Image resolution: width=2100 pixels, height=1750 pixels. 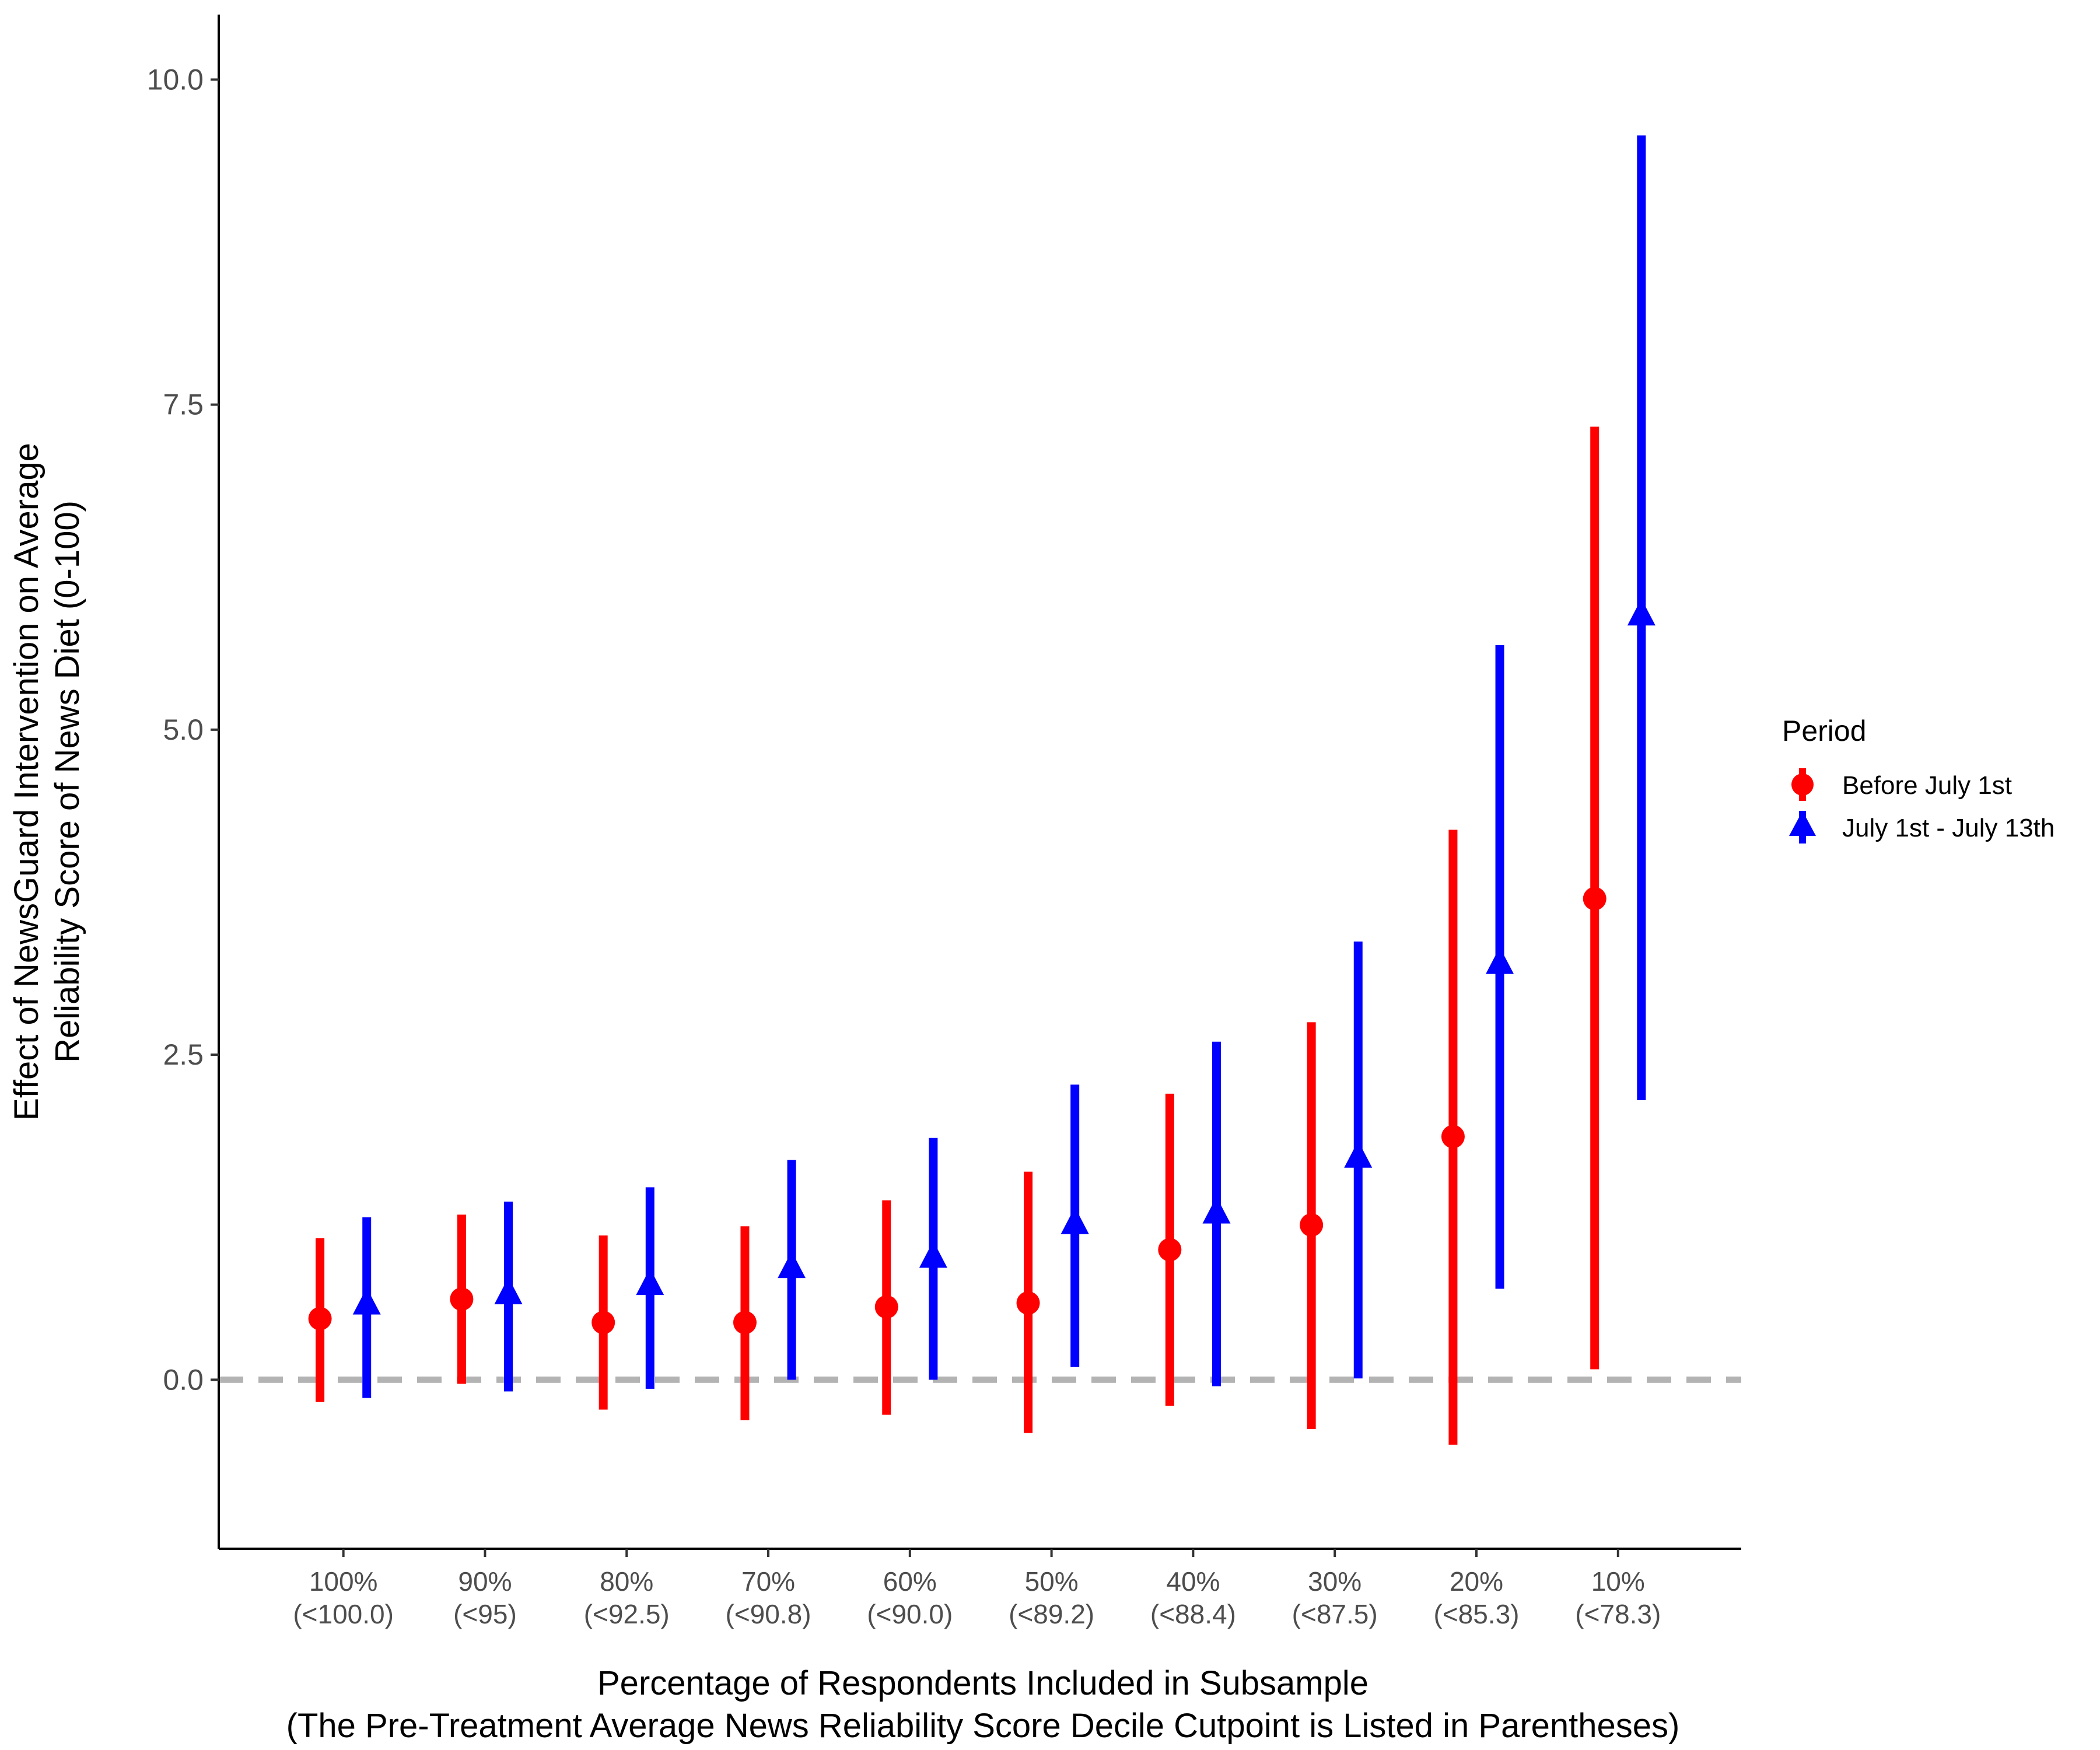 I want to click on x-tick-label-cutpoint: (<78.3), so click(x=1618, y=1614).